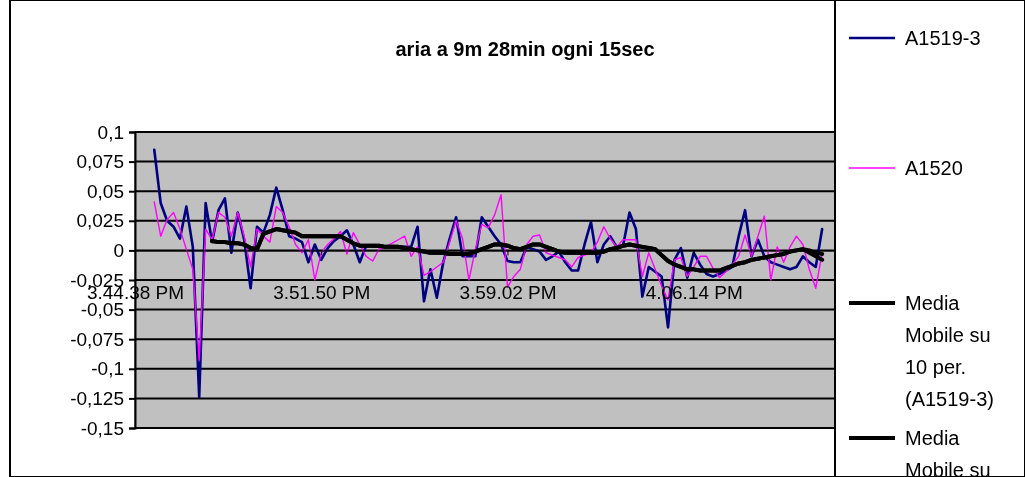  I want to click on x-tick-label: 3.51.50 PM, so click(322, 293).